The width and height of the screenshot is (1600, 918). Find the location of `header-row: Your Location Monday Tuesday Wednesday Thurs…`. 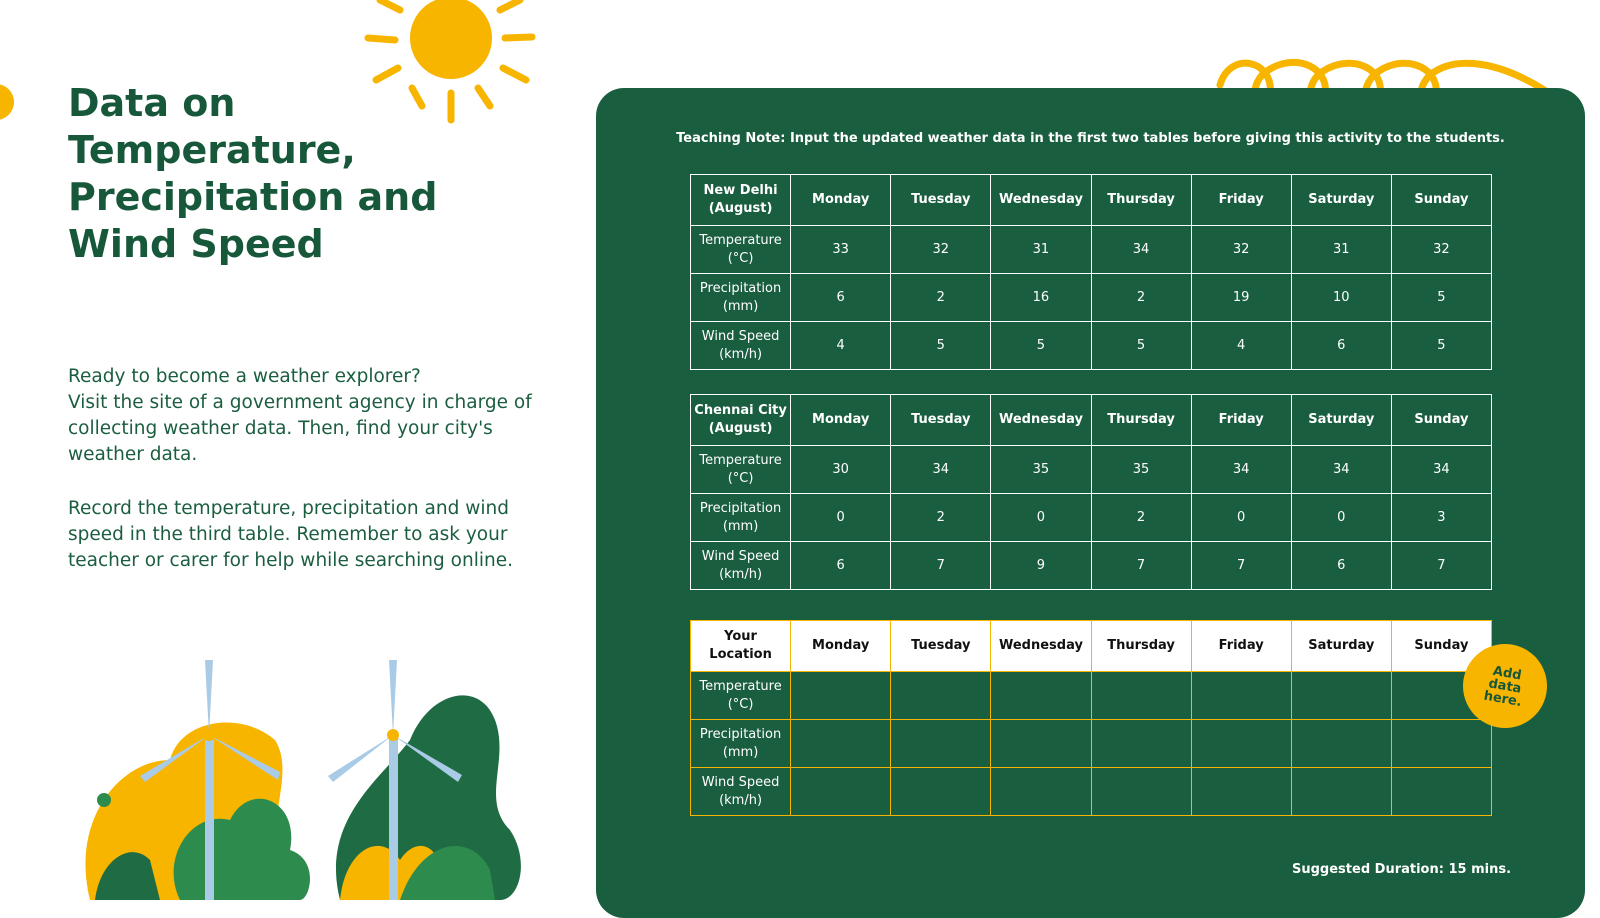

header-row: Your Location Monday Tuesday Wednesday Thurs… is located at coordinates (1091, 646).